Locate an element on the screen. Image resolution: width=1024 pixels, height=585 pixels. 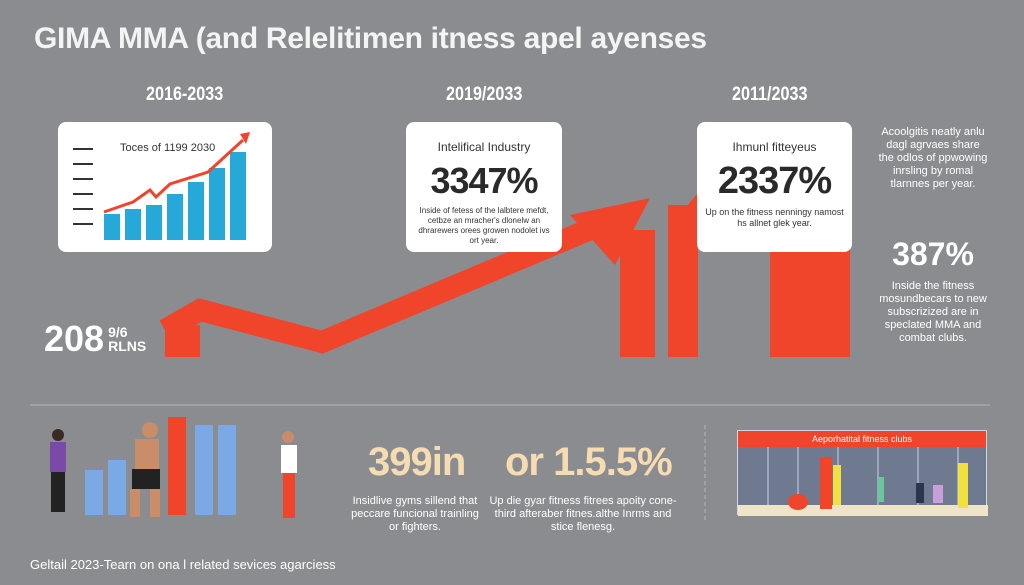
left-stat-unit: 9/6 RLNS is located at coordinates (127, 339).